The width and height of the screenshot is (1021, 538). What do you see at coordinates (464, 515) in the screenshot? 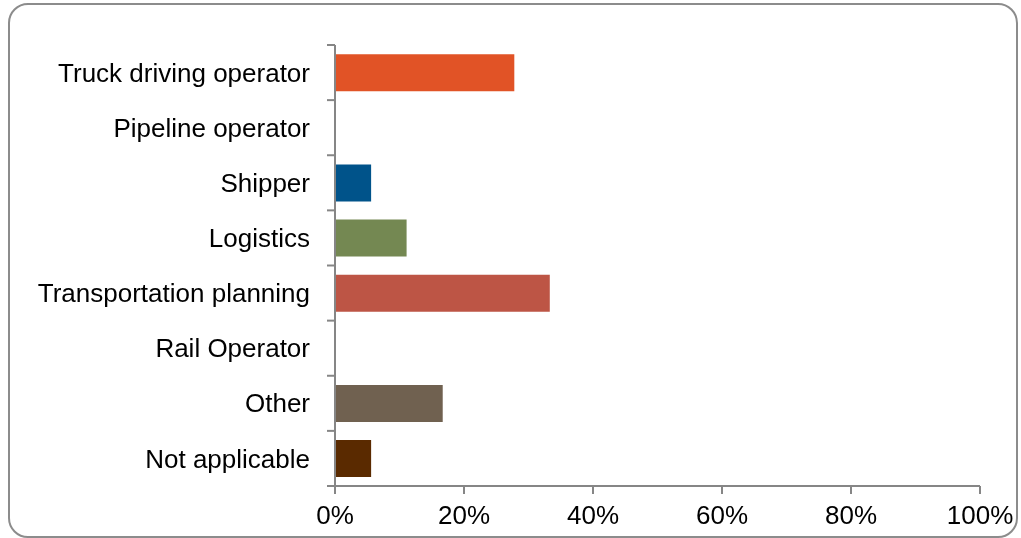
I see `x-tick-label: 20%` at bounding box center [464, 515].